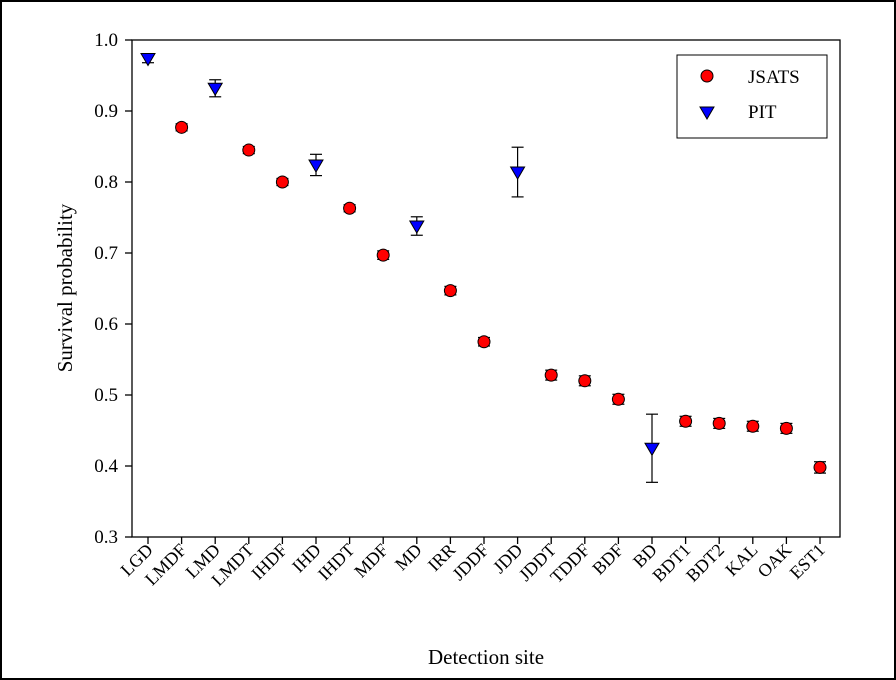 Image resolution: width=896 pixels, height=680 pixels. Describe the element at coordinates (774, 77) in the screenshot. I see `legend-jsats-label: JSATS` at that location.